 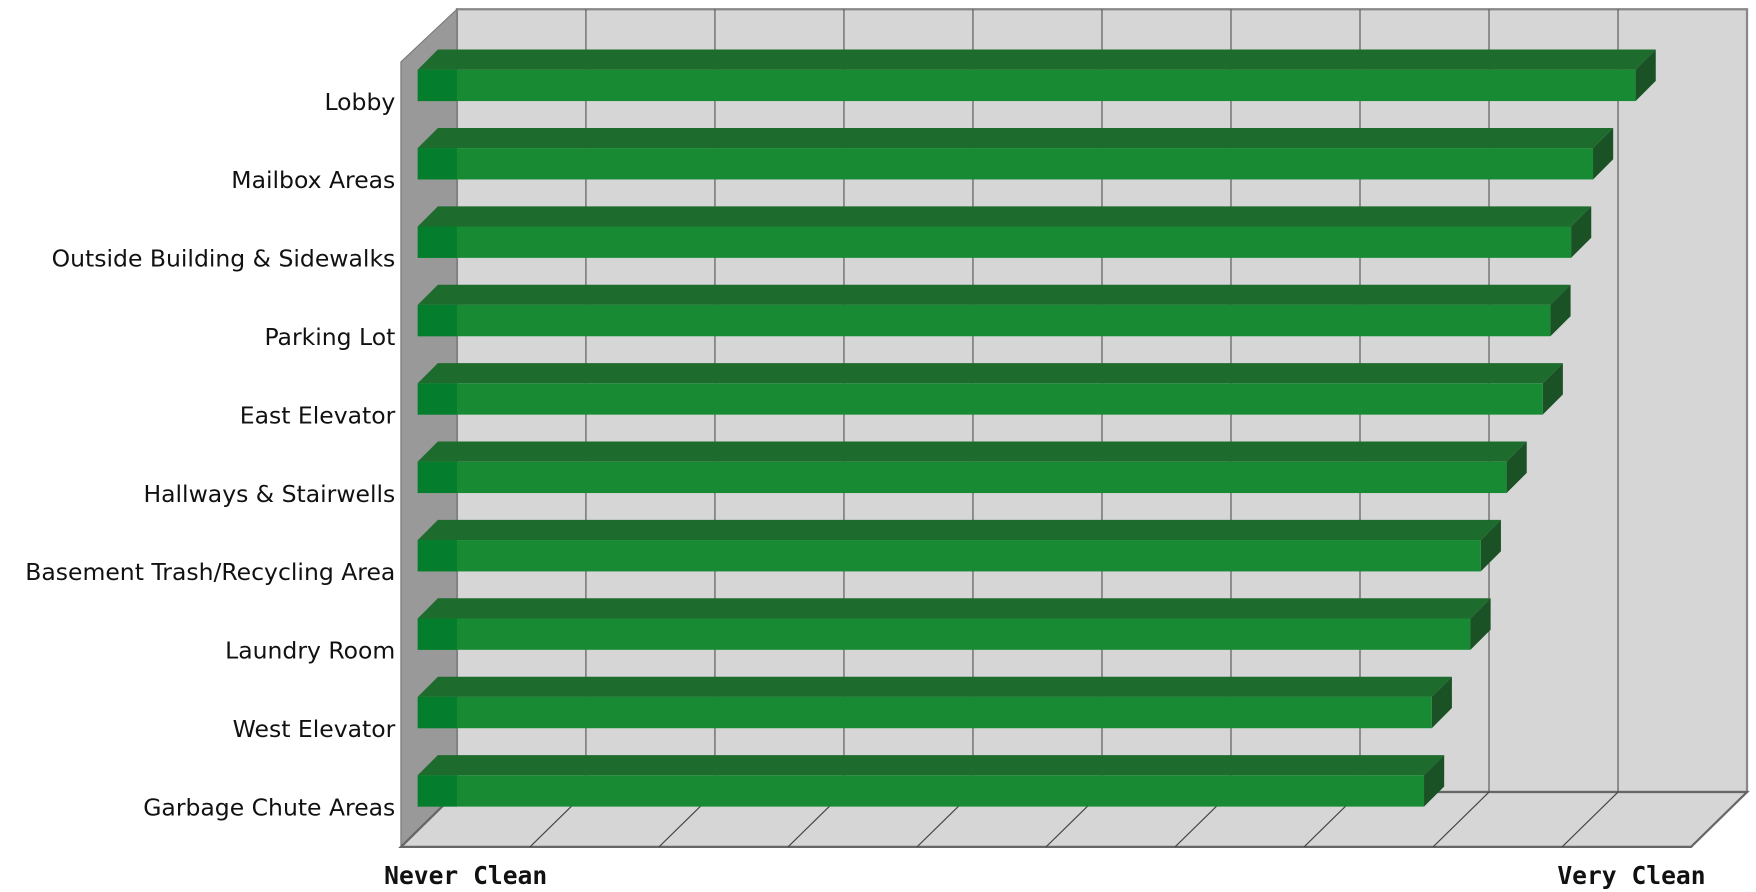 What do you see at coordinates (360, 102) in the screenshot?
I see `y-tick-label: Lobby` at bounding box center [360, 102].